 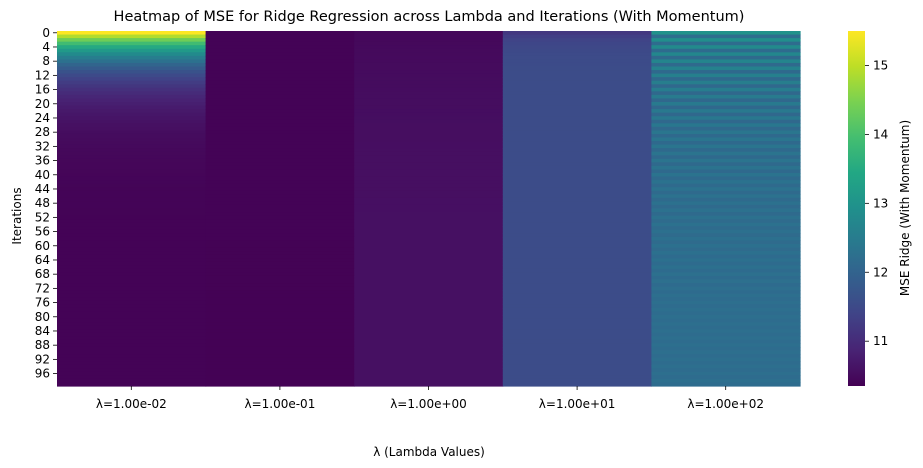 What do you see at coordinates (880, 65) in the screenshot?
I see `colorbar-tick-label: 15` at bounding box center [880, 65].